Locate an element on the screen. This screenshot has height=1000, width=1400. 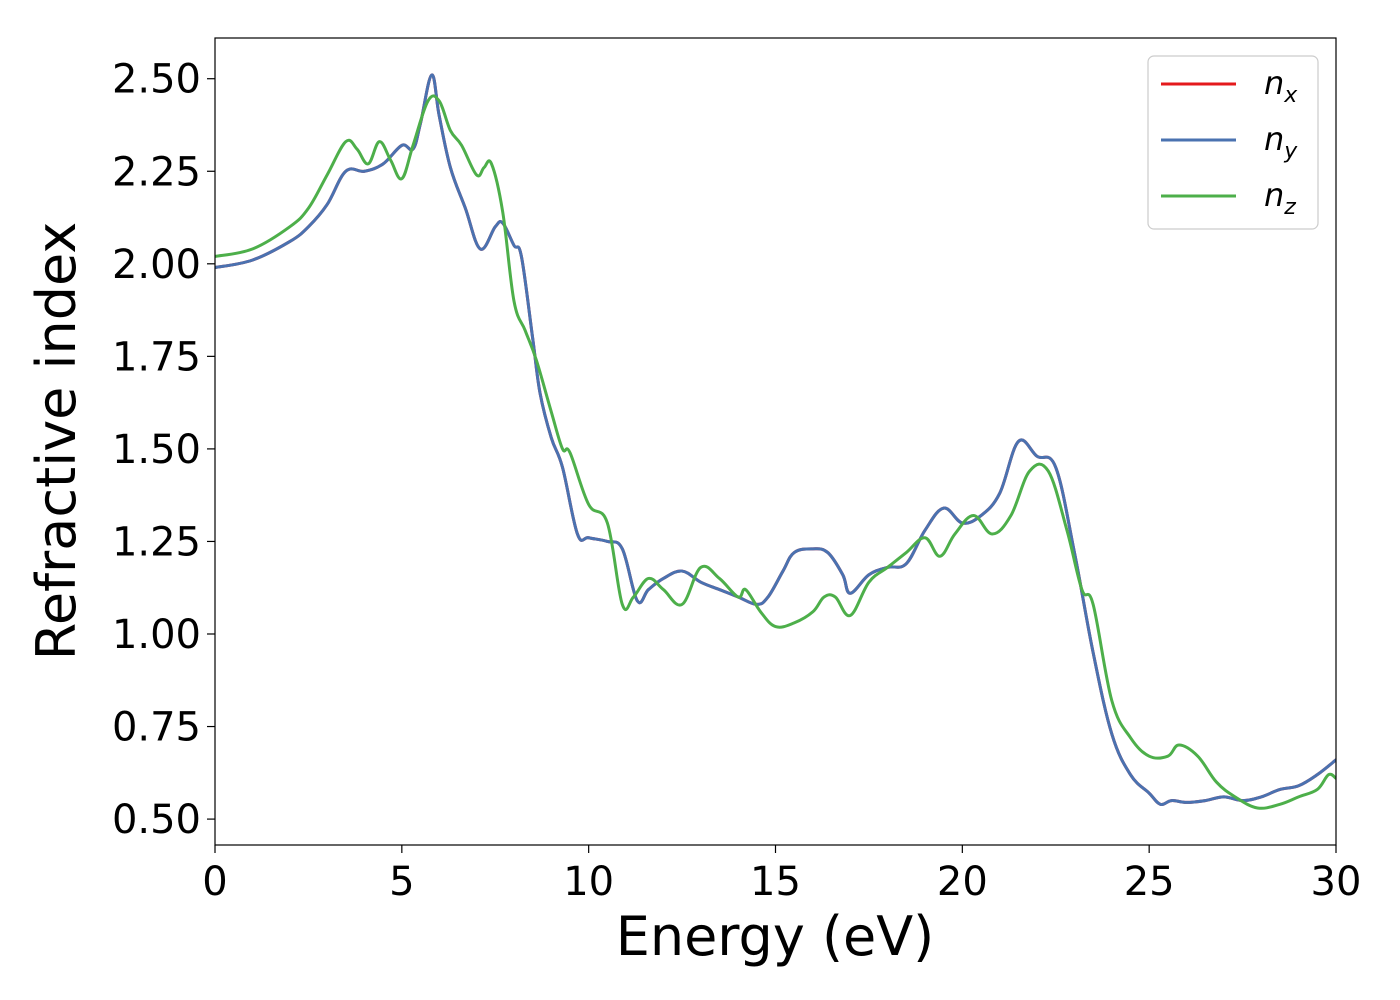
y-tick-label: 1.75 is located at coordinates (156, 357).